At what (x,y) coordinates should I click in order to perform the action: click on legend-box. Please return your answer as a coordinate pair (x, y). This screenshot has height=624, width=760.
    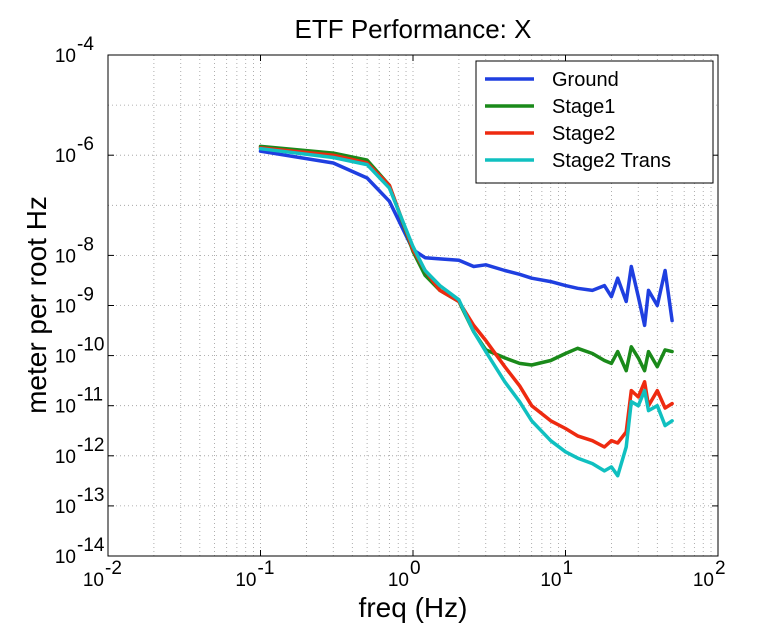
    Looking at the image, I should click on (594, 122).